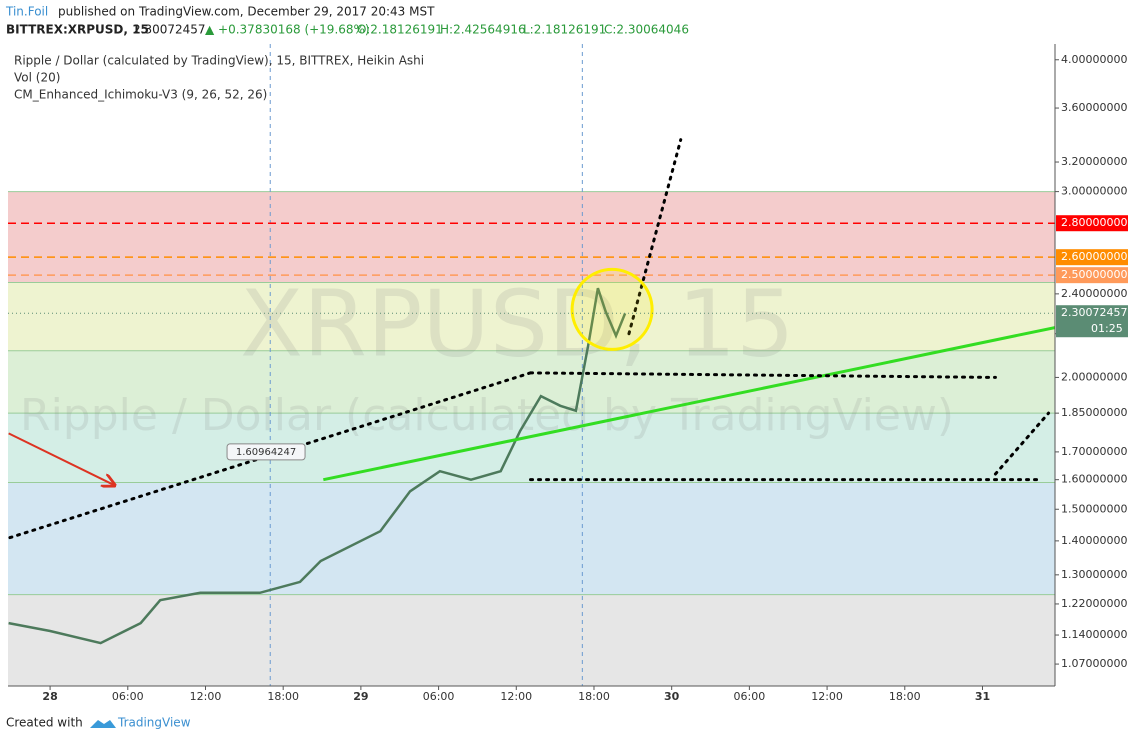  I want to click on y-tick-label: 3.60000000, so click(1094, 107).